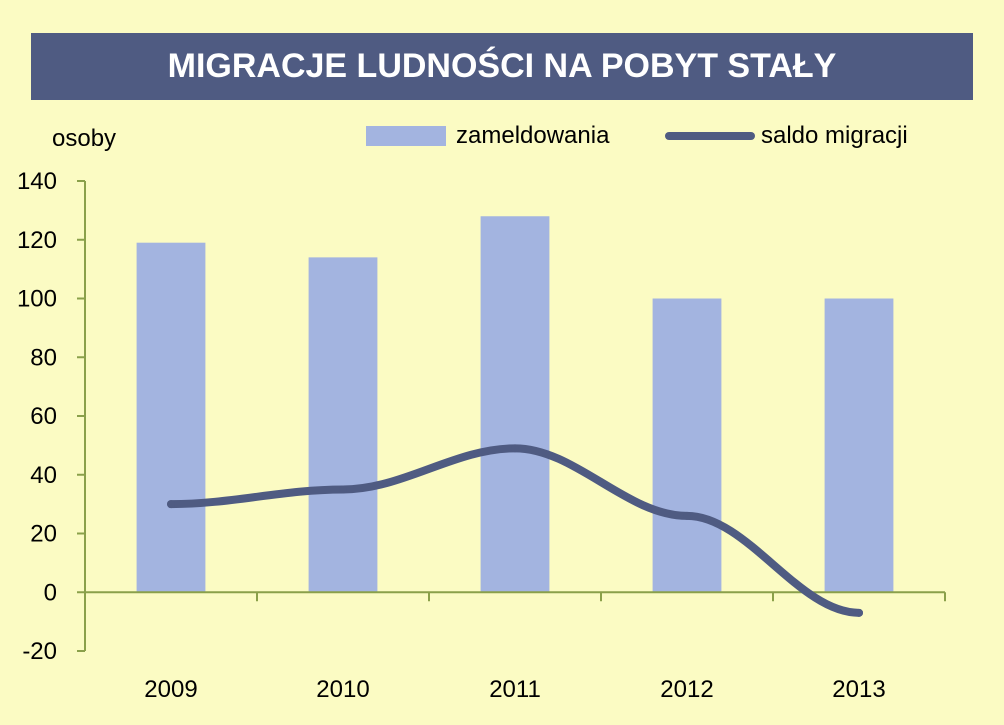 The width and height of the screenshot is (1004, 725). What do you see at coordinates (342, 689) in the screenshot?
I see `x-tick-label: 2010` at bounding box center [342, 689].